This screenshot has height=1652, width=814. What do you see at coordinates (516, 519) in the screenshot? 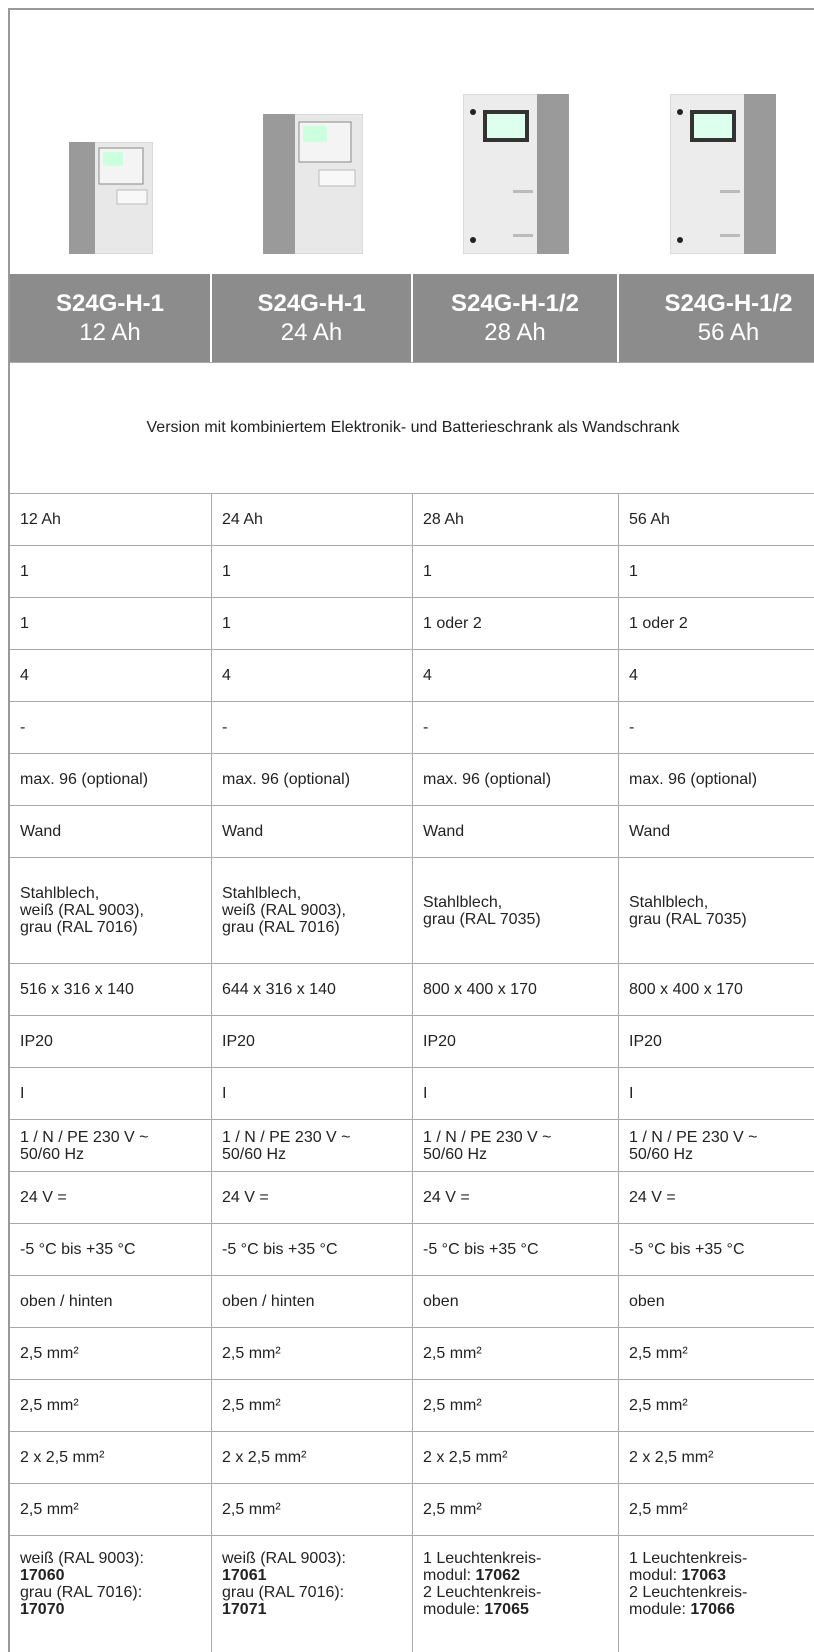
I see `table-cell: 28 Ah` at bounding box center [516, 519].